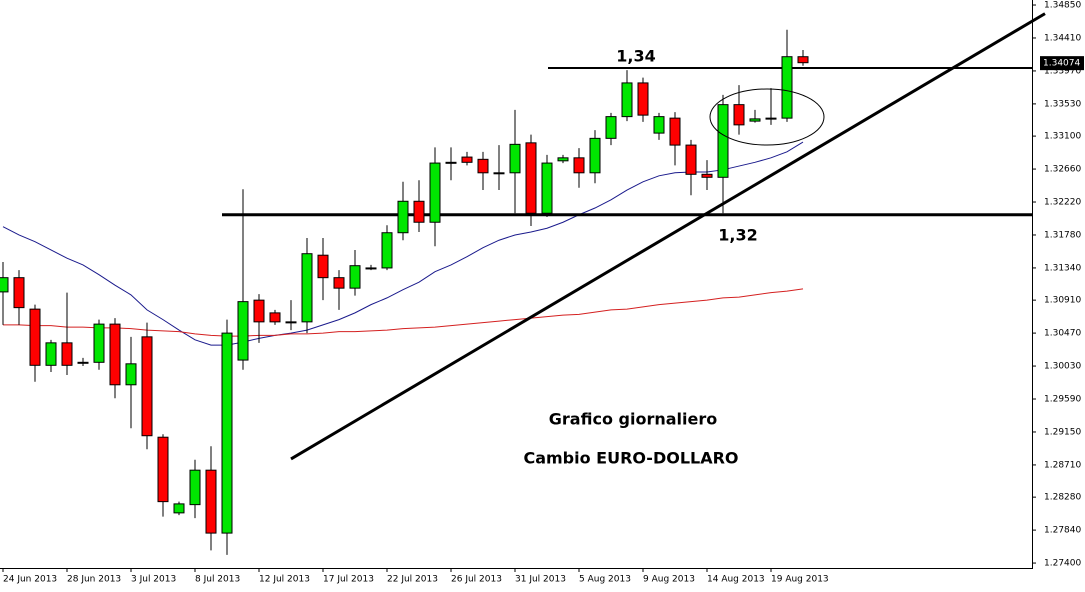  What do you see at coordinates (737, 235) in the screenshot?
I see `level-label: 1,32` at bounding box center [737, 235].